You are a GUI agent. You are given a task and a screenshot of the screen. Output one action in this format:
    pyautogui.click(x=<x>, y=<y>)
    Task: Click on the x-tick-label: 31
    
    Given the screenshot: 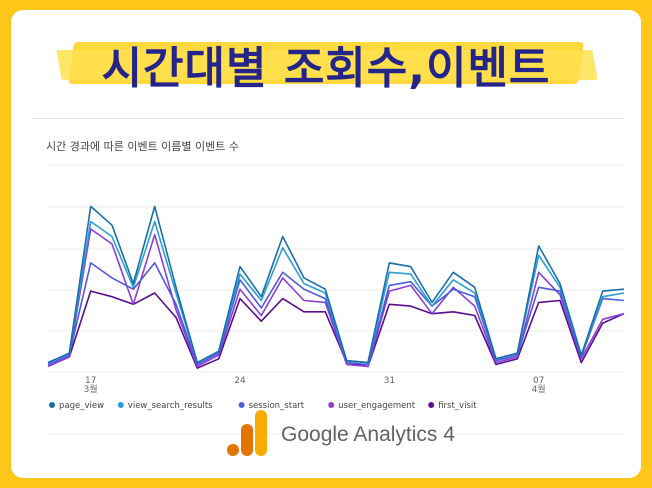 What is the action you would take?
    pyautogui.click(x=389, y=381)
    